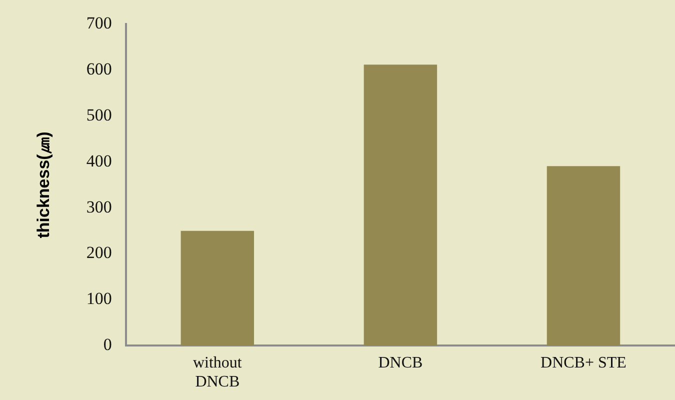  I want to click on y-tick-label: 500, so click(99, 114).